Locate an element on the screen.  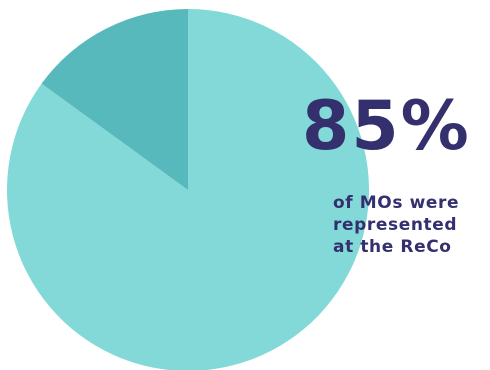
caption-line-2: represented is located at coordinates (395, 225).